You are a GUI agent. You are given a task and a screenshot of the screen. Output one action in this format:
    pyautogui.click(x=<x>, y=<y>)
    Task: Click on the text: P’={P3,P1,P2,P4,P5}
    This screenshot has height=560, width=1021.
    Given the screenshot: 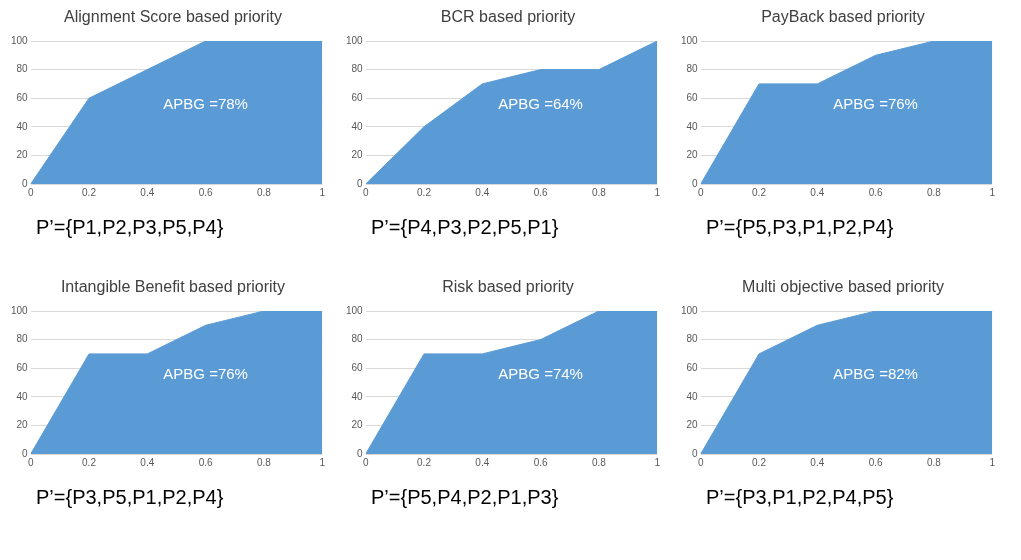 What is the action you would take?
    pyautogui.click(x=800, y=497)
    